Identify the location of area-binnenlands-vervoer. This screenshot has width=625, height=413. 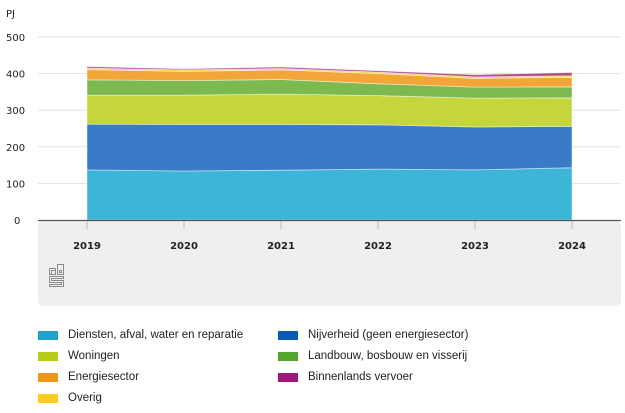
(329, 72).